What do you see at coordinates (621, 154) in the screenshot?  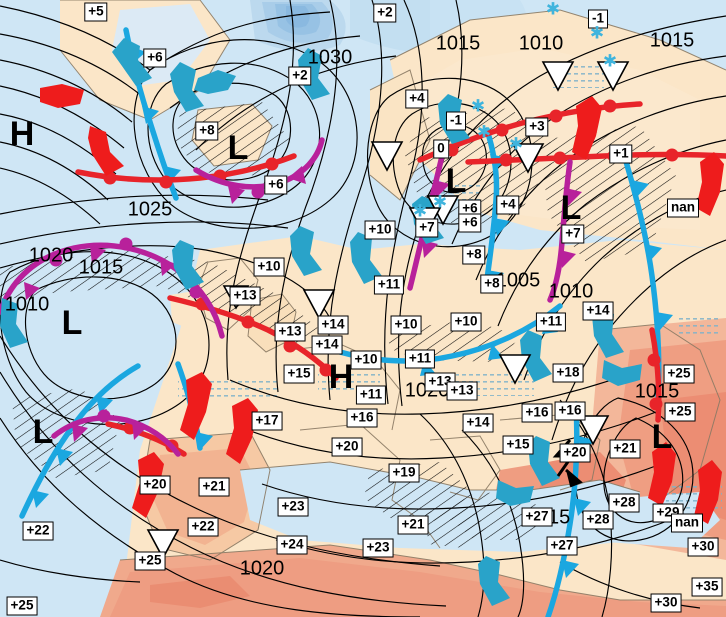 I see `temperature-label: +1` at bounding box center [621, 154].